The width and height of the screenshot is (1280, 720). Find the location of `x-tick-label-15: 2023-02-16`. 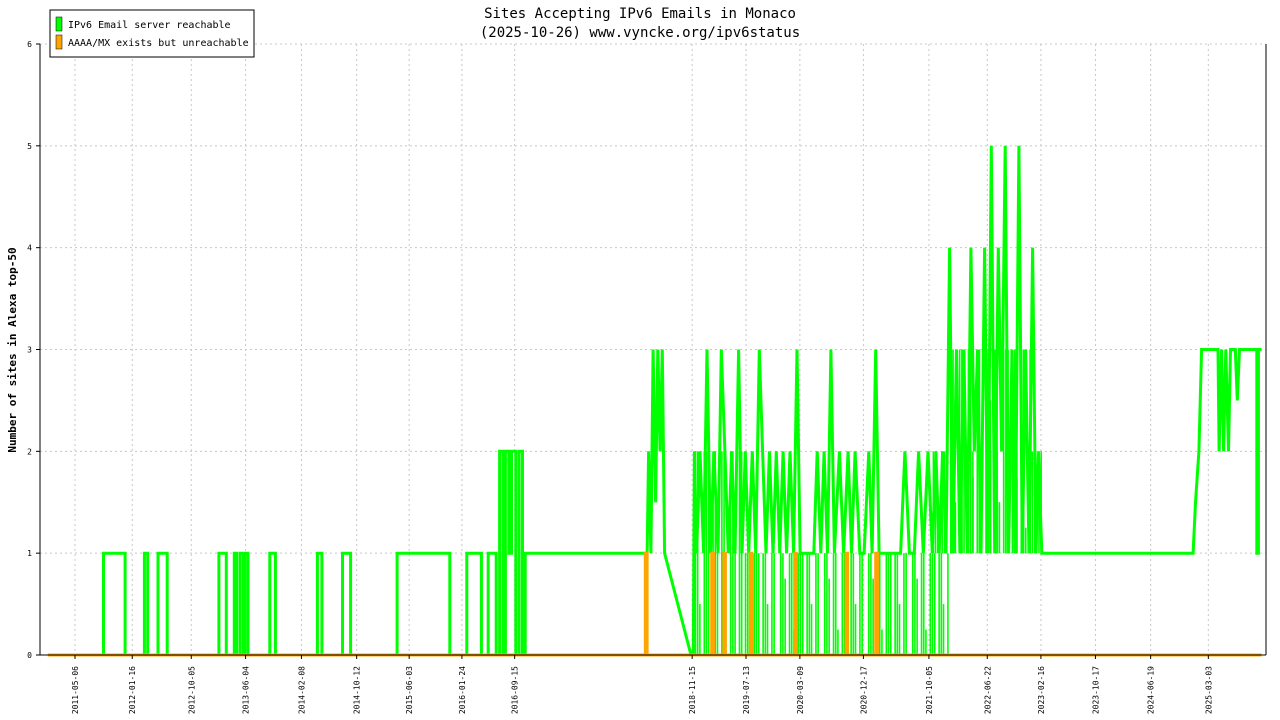

x-tick-label-15: 2023-02-16 is located at coordinates (1041, 690).